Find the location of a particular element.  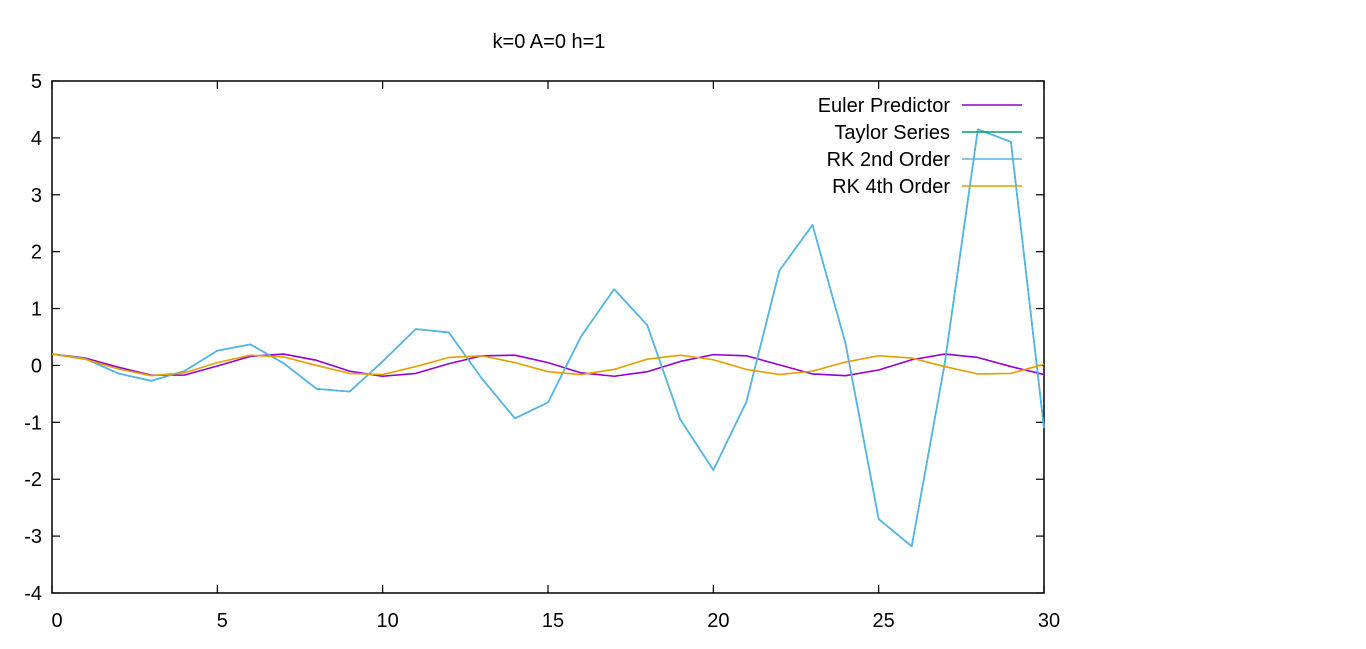

legend-label: RK 4th Order is located at coordinates (891, 187).